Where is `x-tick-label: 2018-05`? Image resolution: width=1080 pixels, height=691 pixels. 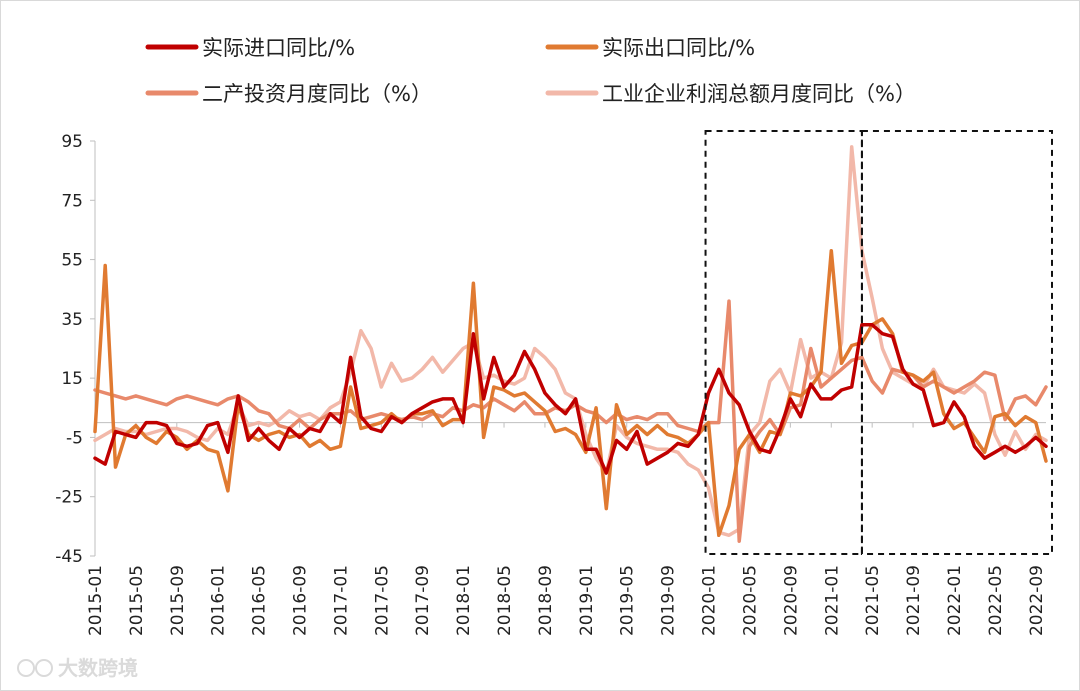 x-tick-label: 2018-05 is located at coordinates (505, 600).